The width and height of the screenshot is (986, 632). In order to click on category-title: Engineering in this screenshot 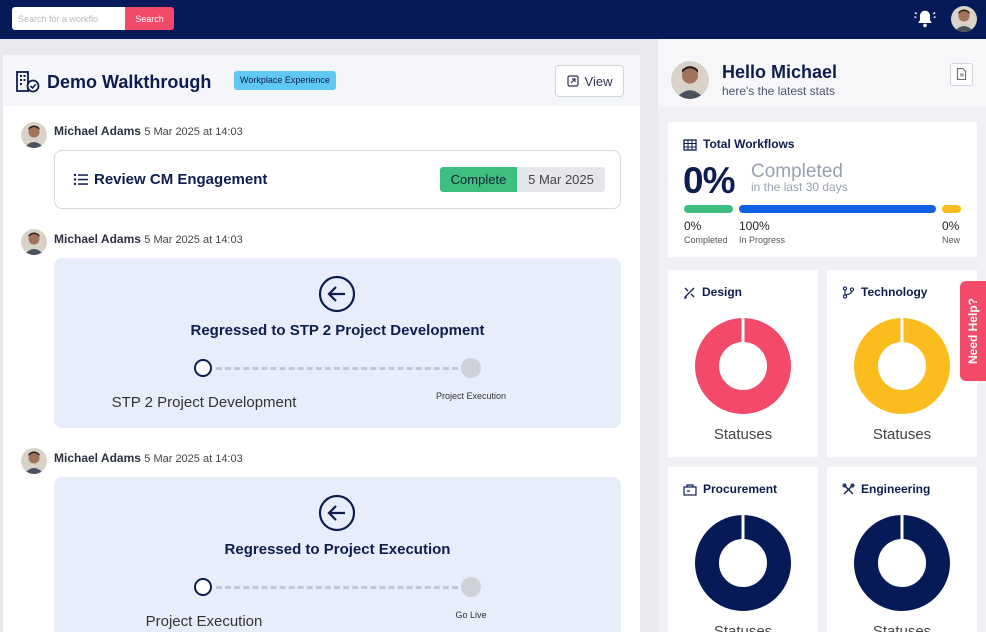, I will do `click(886, 489)`.